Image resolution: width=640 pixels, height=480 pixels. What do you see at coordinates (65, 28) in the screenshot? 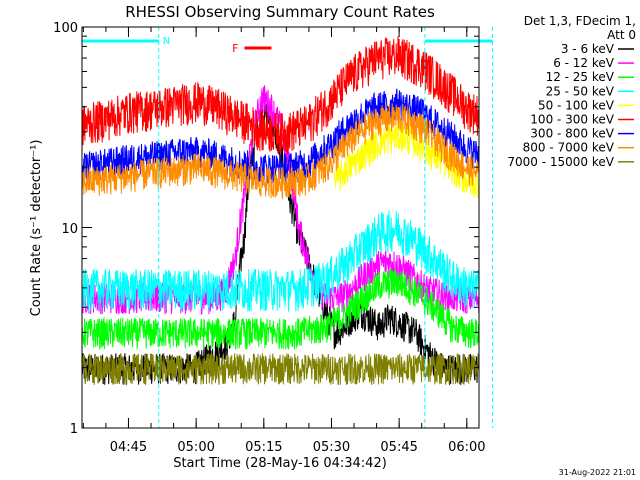
I see `y-axis-tick-label: 100` at bounding box center [65, 28].